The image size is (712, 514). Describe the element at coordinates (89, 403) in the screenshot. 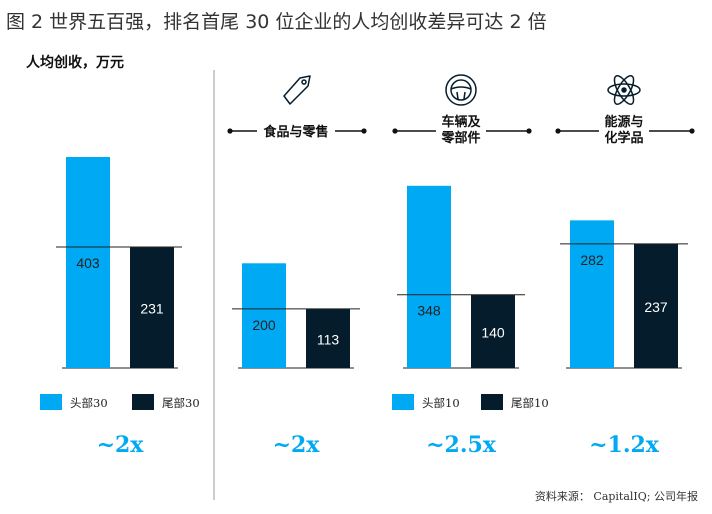

I see `legend-label-head: 头部30` at that location.